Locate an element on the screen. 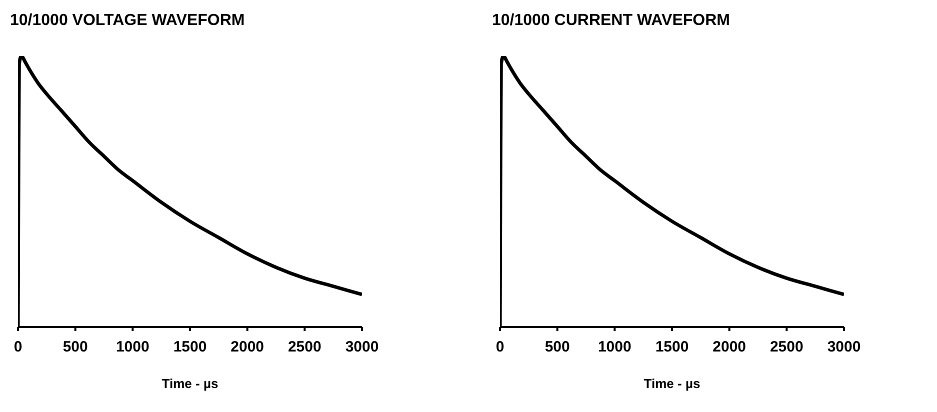 This screenshot has height=412, width=937. chart-title: 10/1000 CURRENT WAVEFORM is located at coordinates (611, 21).